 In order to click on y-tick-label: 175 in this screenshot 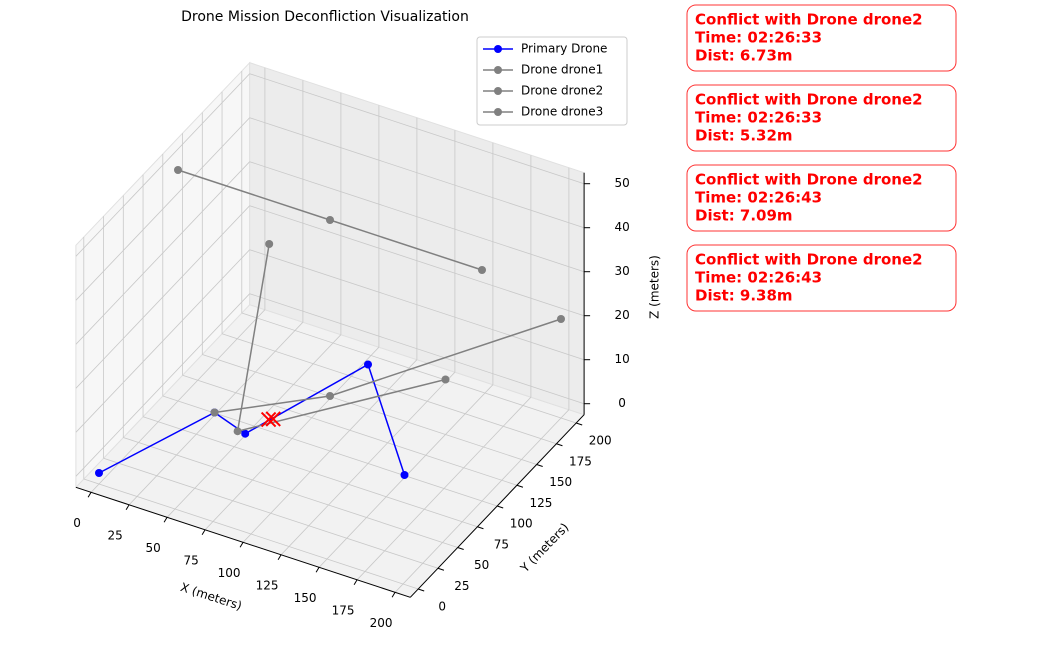, I will do `click(580, 461)`.